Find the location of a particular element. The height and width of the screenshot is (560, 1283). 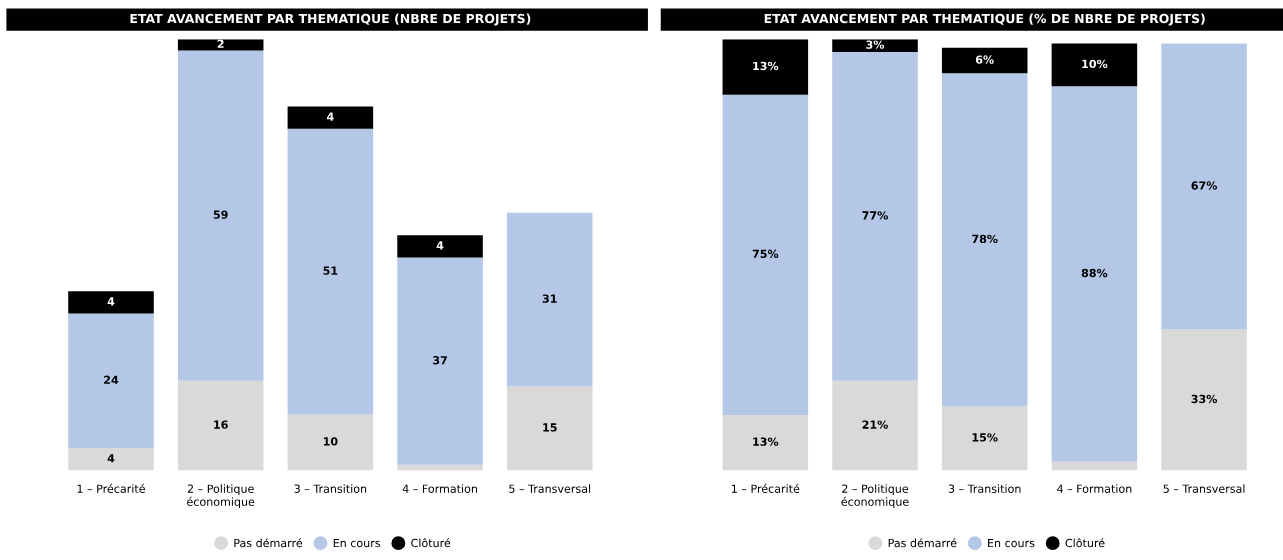

data-label: 2 is located at coordinates (220, 43).